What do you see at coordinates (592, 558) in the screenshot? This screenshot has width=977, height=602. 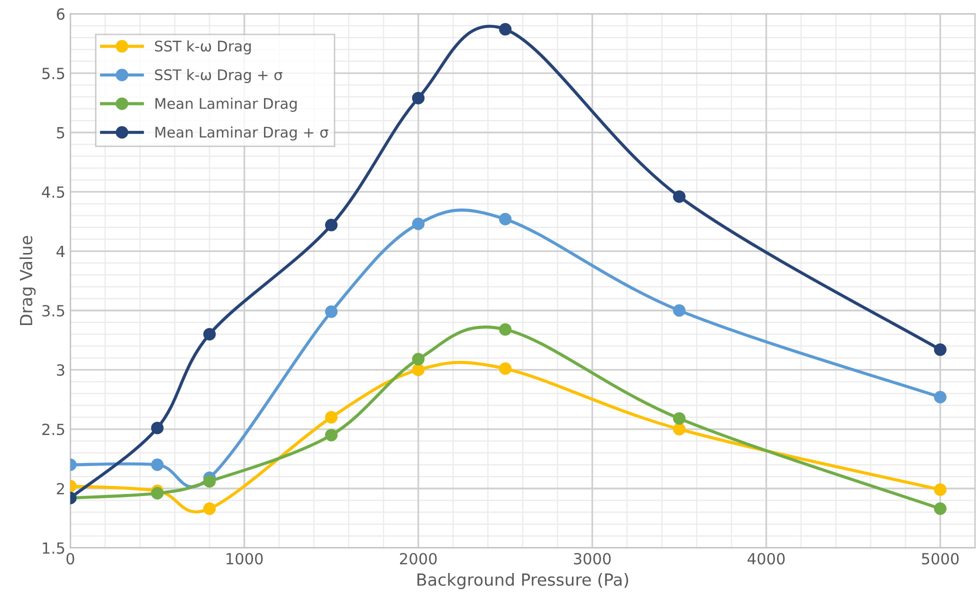 I see `x-tick-label: 3000` at bounding box center [592, 558].